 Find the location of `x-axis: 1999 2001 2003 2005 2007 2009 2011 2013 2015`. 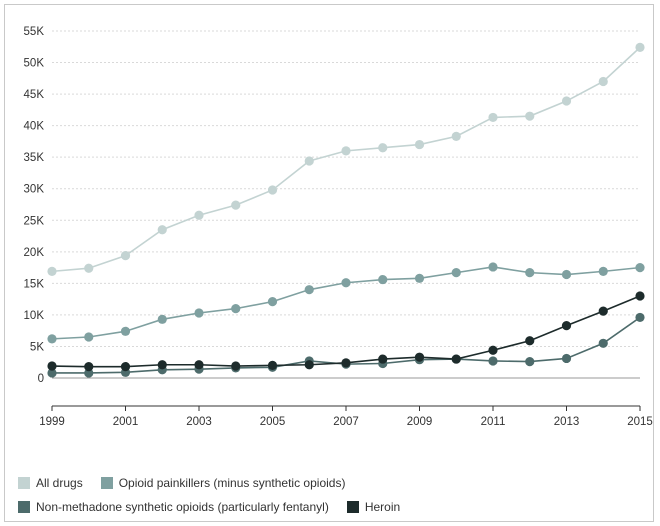

x-axis: 1999 2001 2003 2005 2007 2009 2011 2013 2015 is located at coordinates (346, 416).